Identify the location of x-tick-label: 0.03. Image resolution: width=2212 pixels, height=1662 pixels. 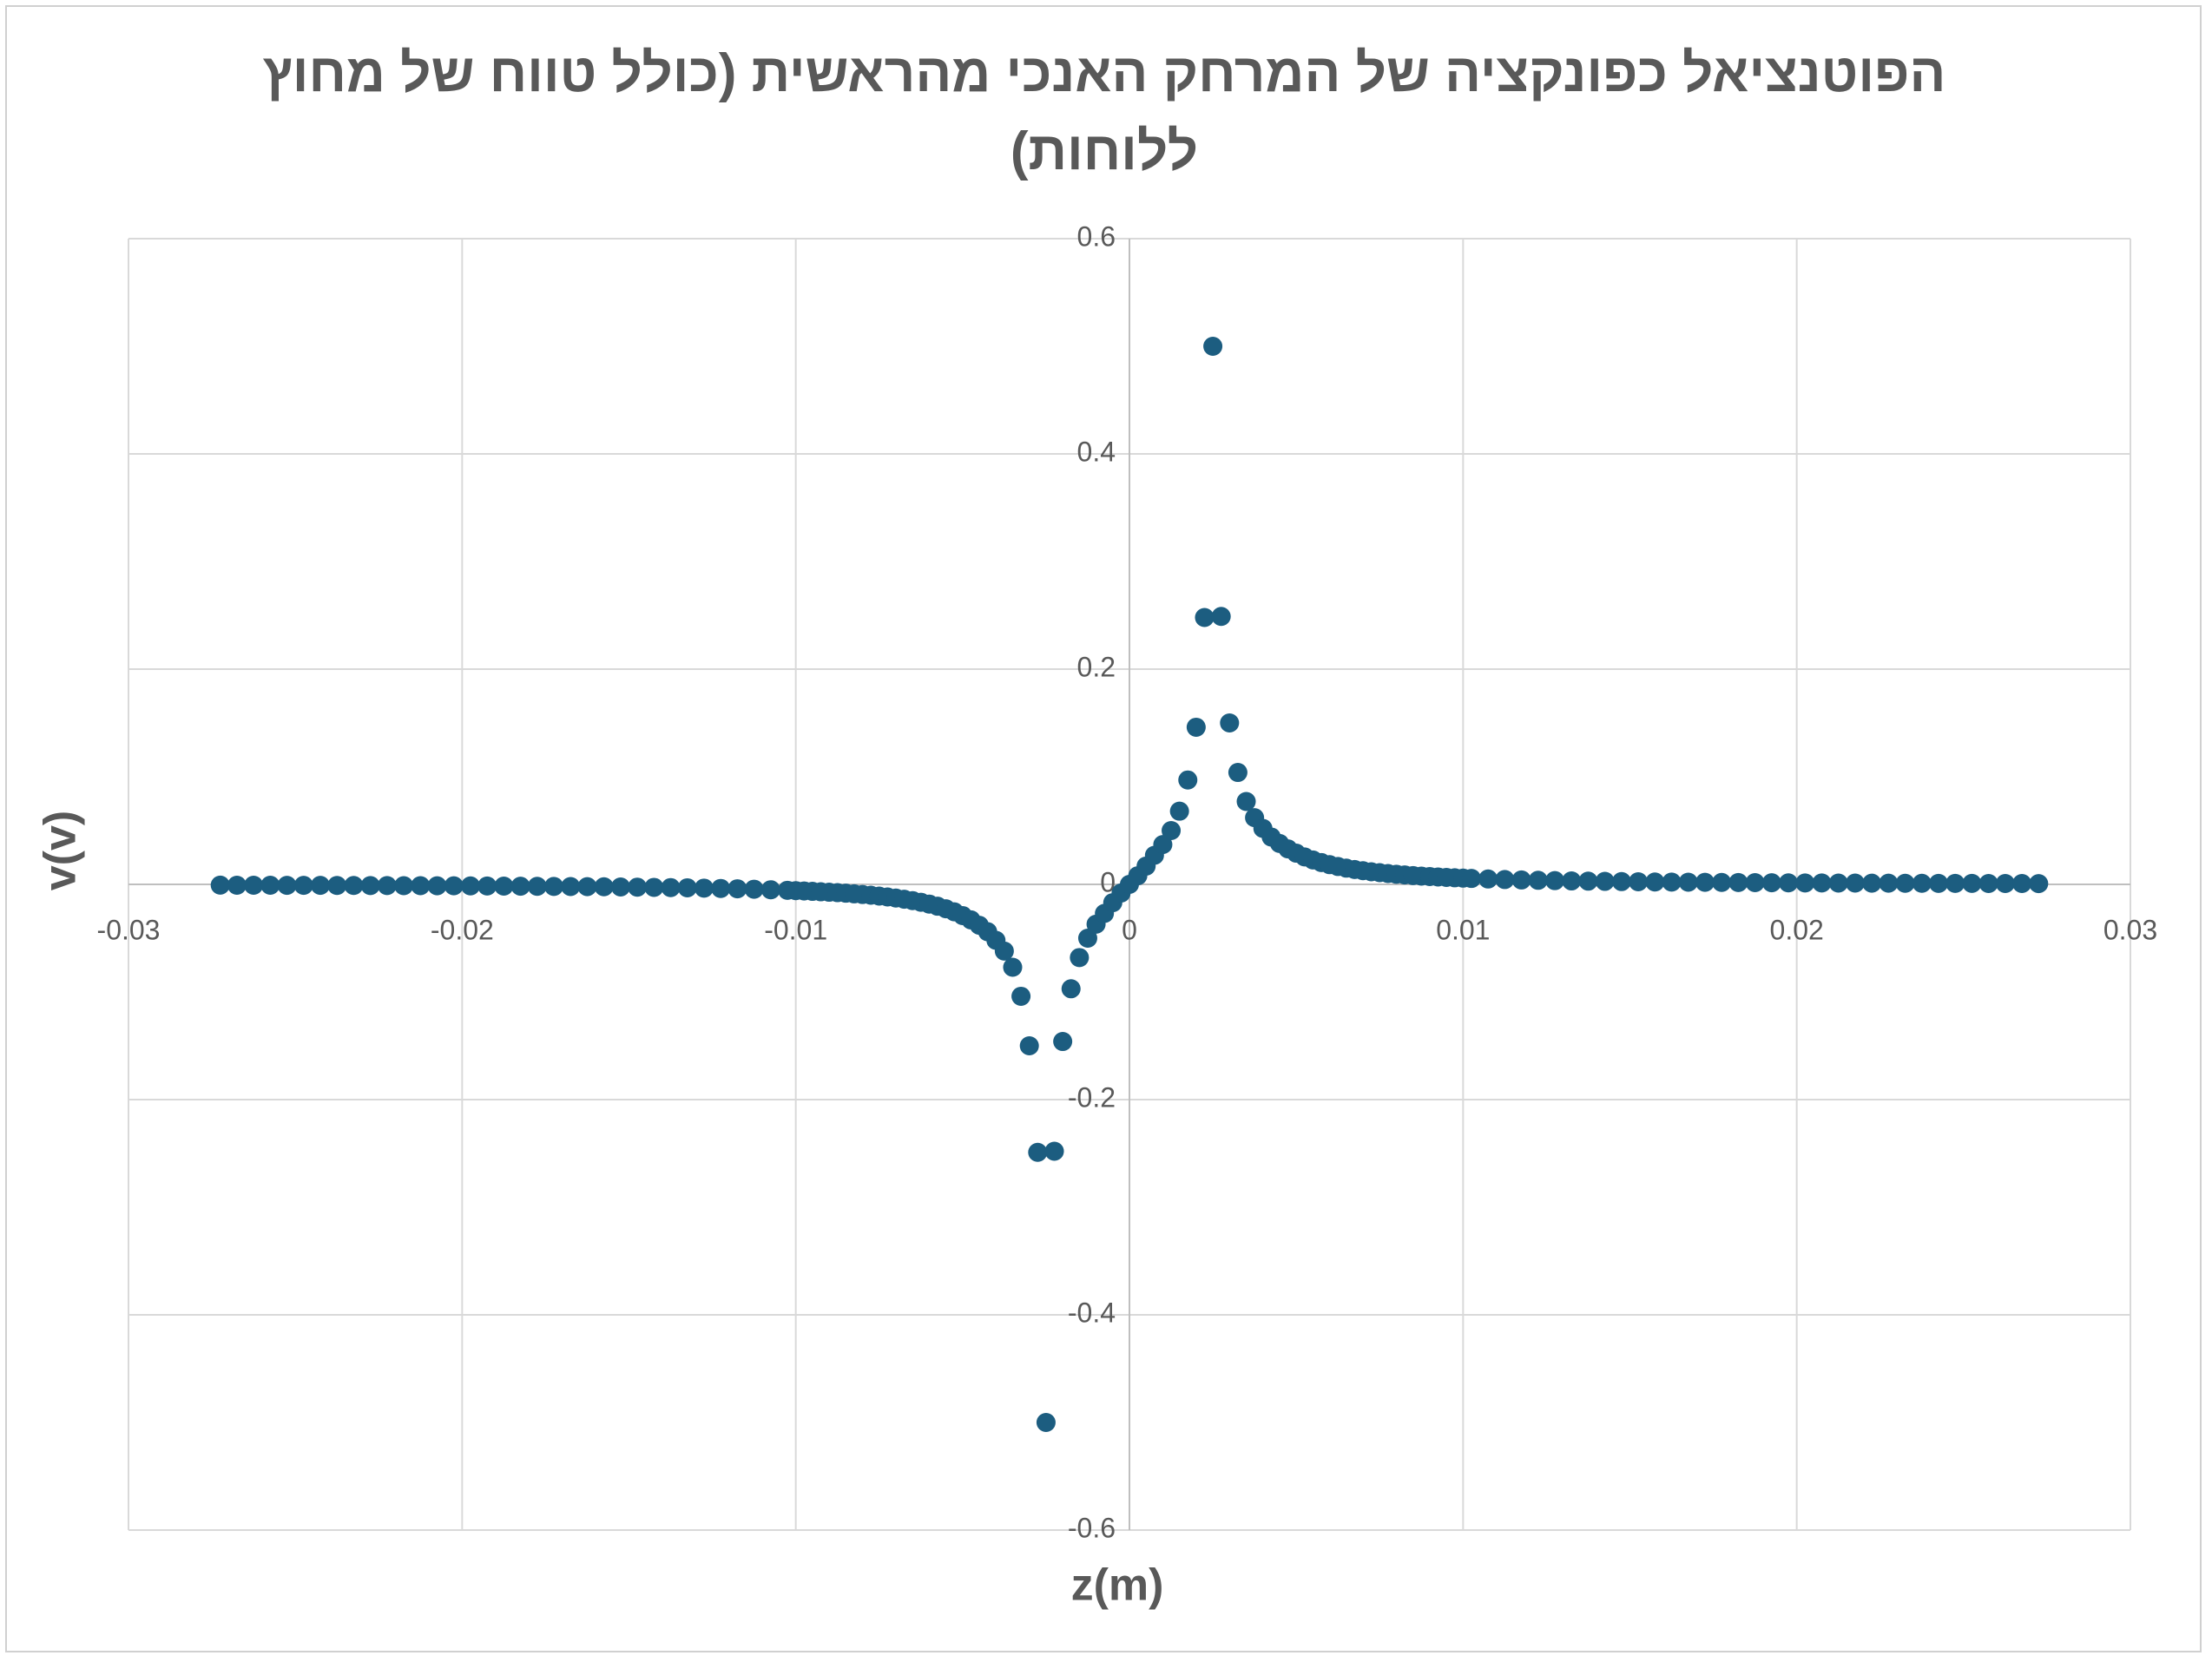
(2130, 930).